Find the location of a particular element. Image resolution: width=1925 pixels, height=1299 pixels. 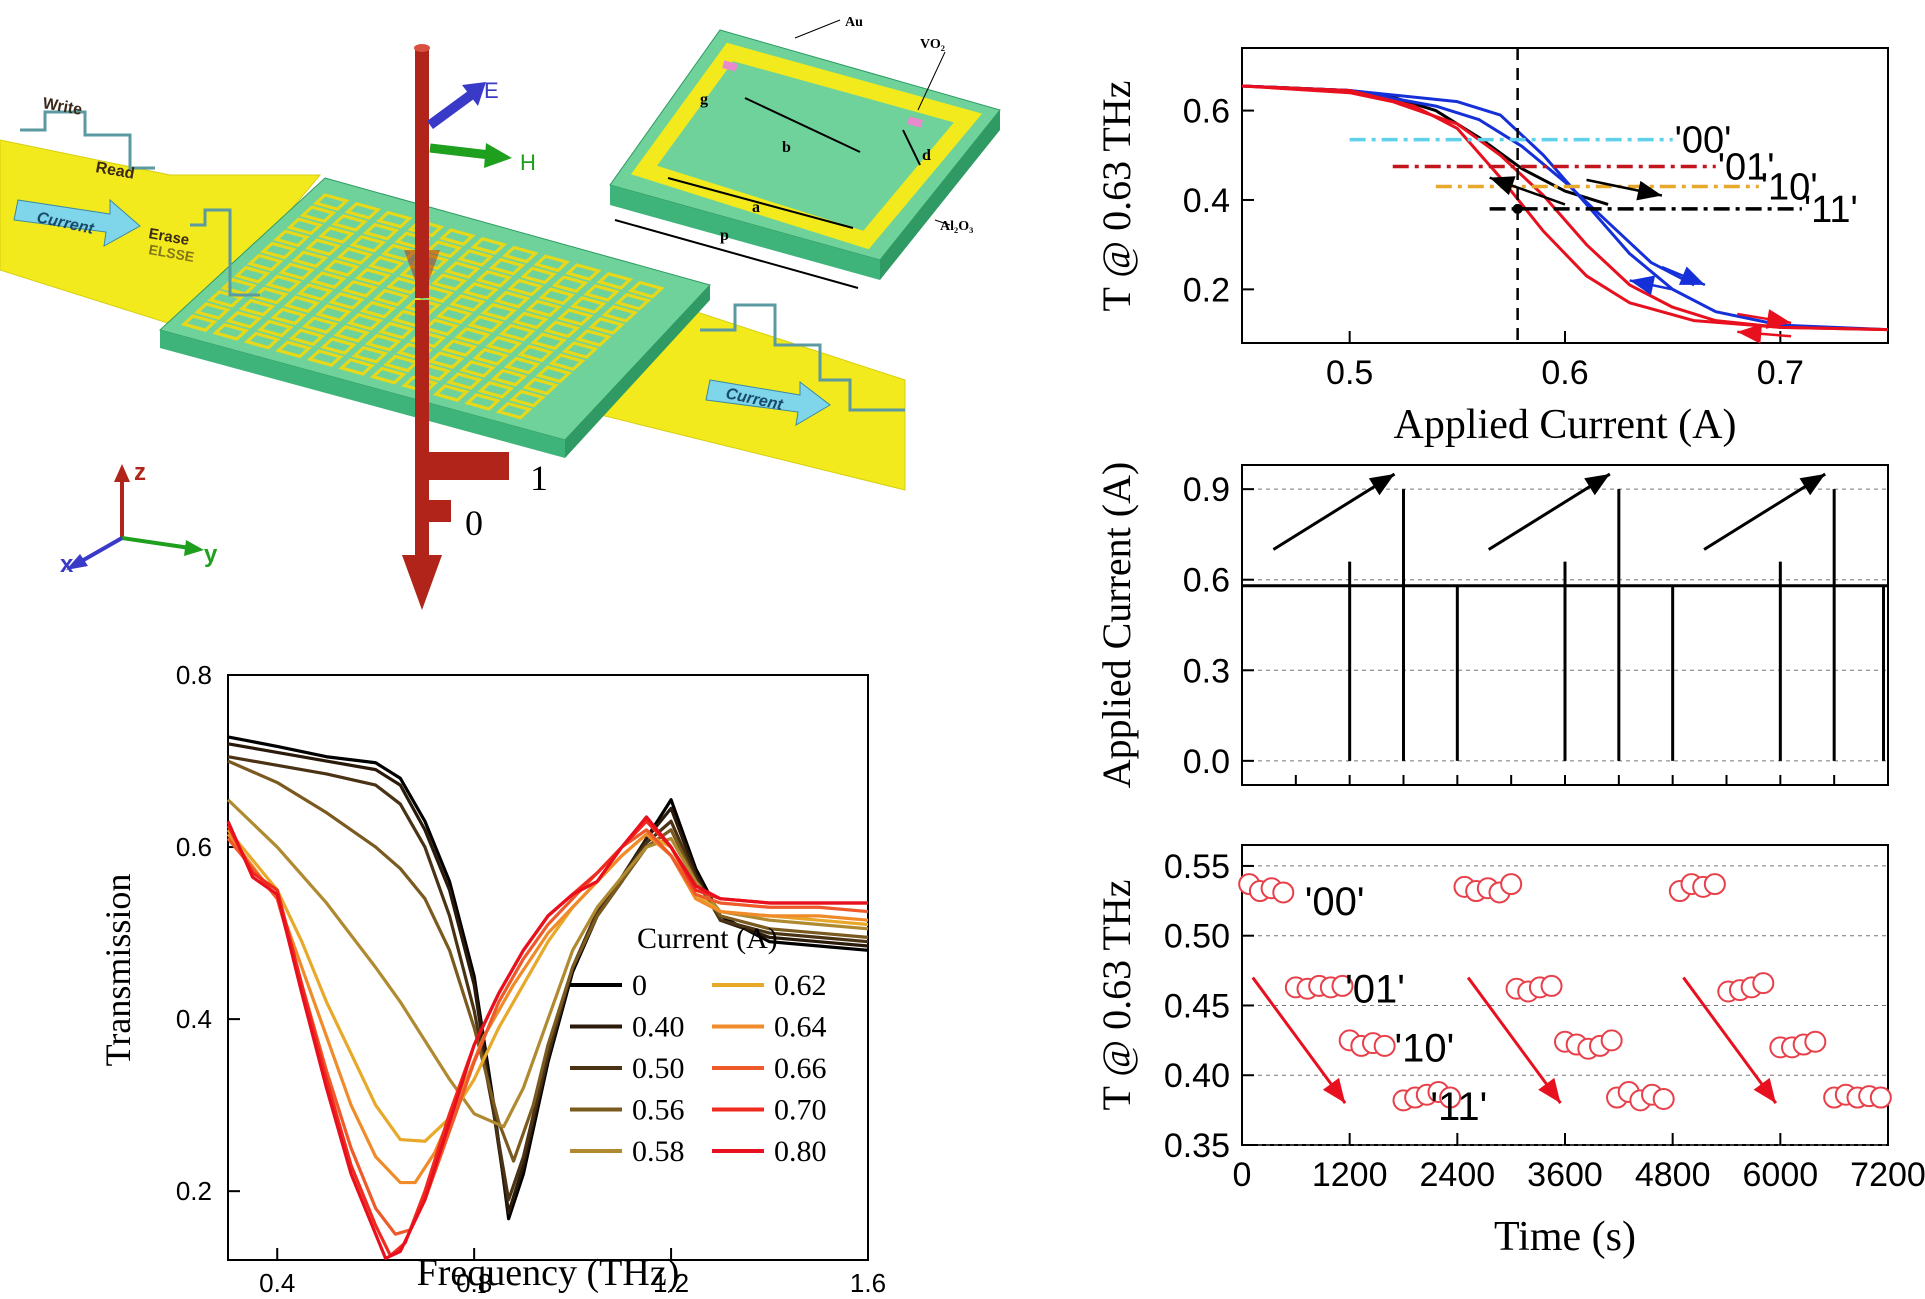

inset-vo2-label: VO₂ is located at coordinates (932, 44).